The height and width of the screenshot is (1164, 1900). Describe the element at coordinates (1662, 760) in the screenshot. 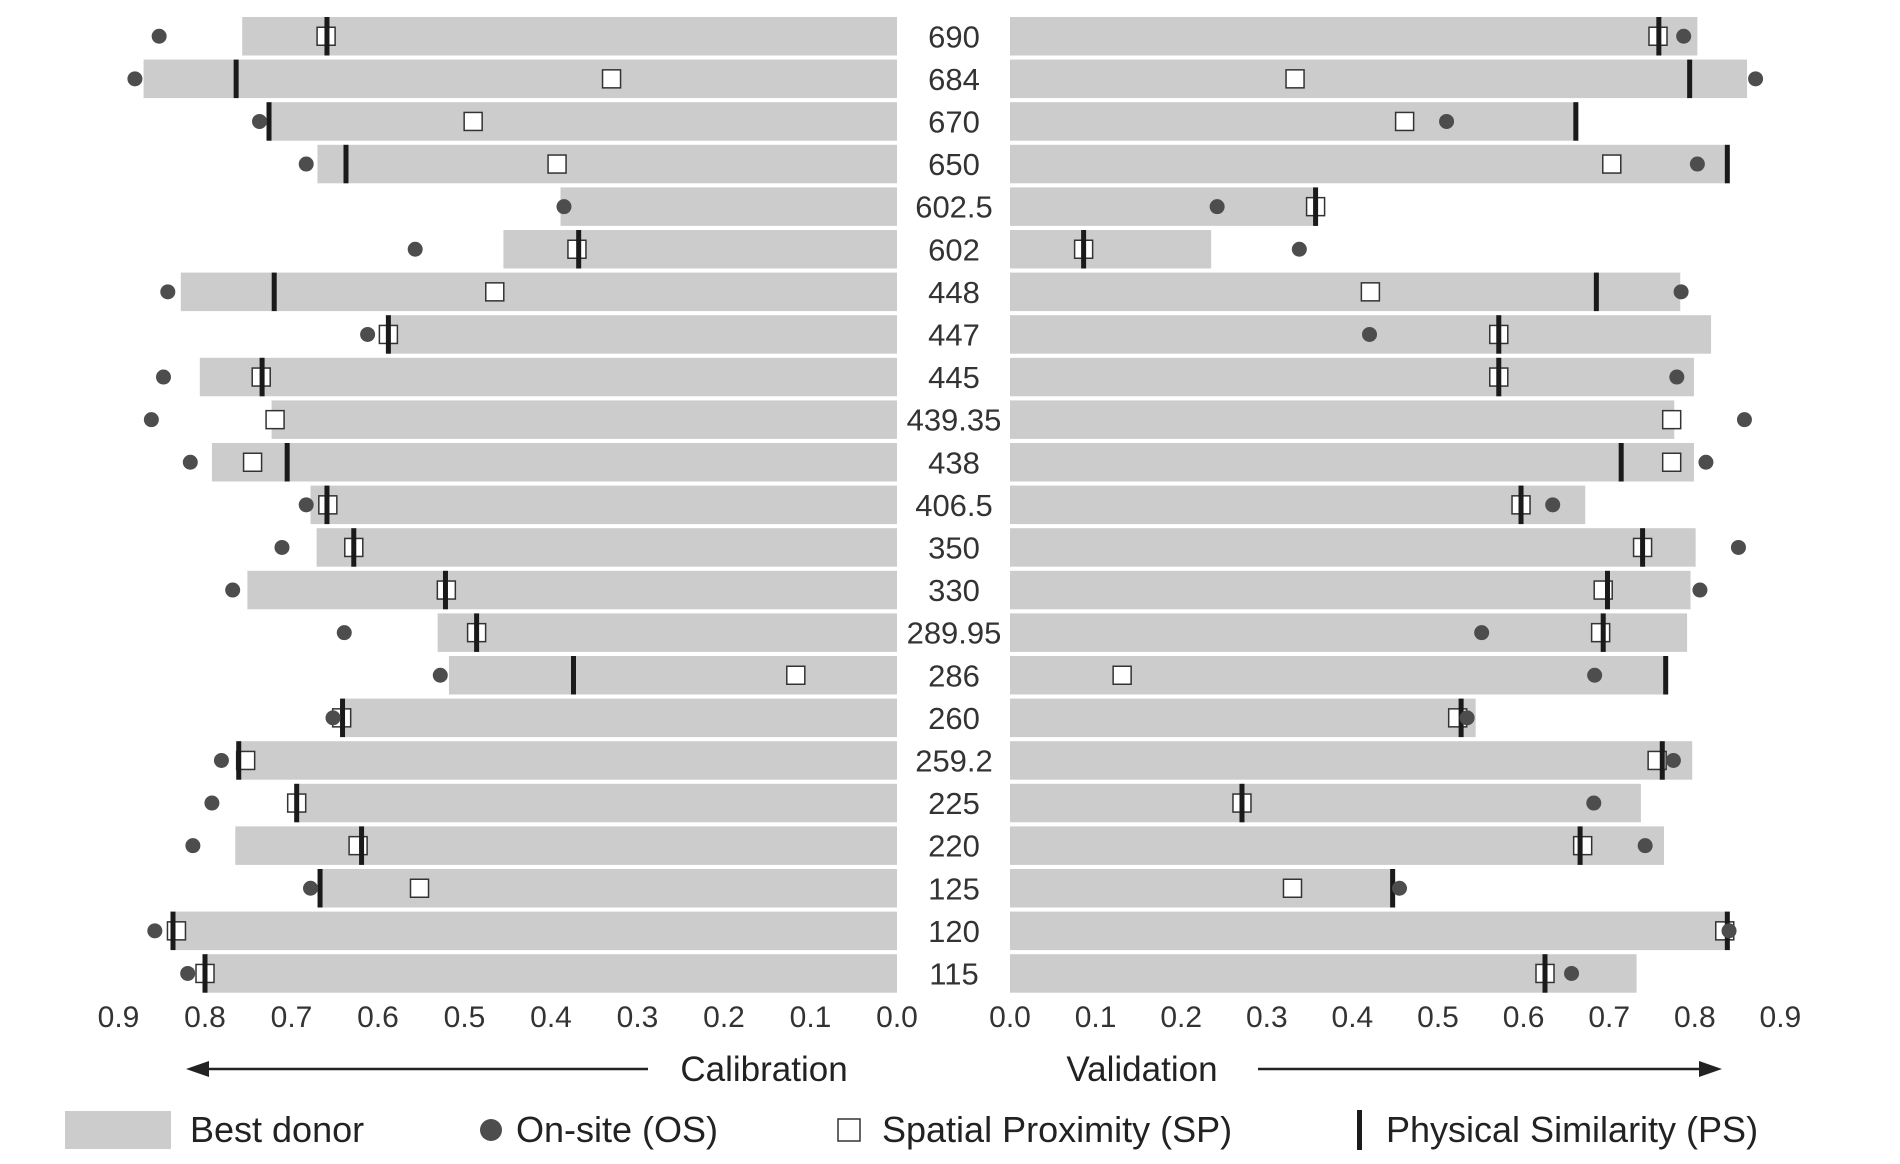

I see `validation-ps-marker-259.2` at that location.